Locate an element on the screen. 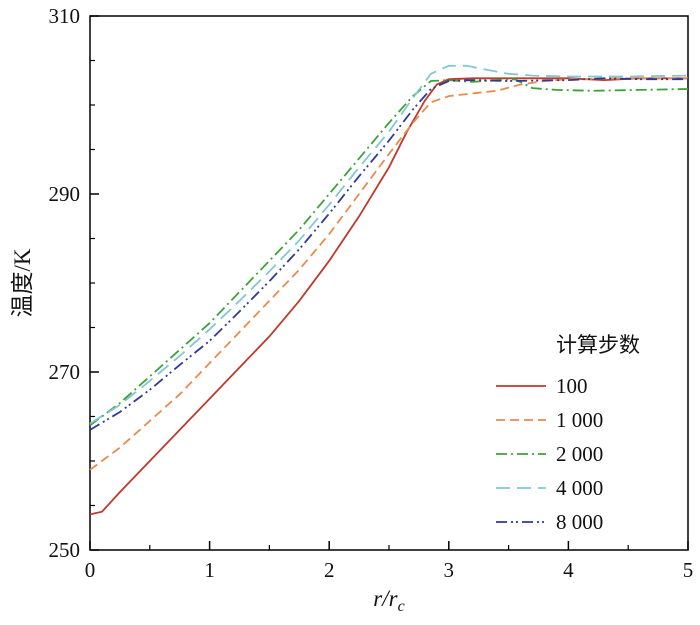  y-tick-label: 310 is located at coordinates (65, 16).